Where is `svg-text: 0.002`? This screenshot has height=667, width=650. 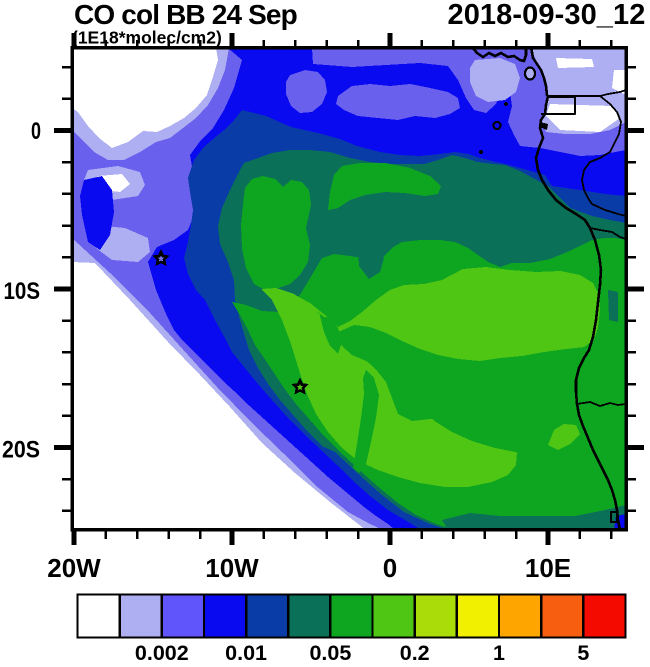 svg-text: 0.002 is located at coordinates (162, 653).